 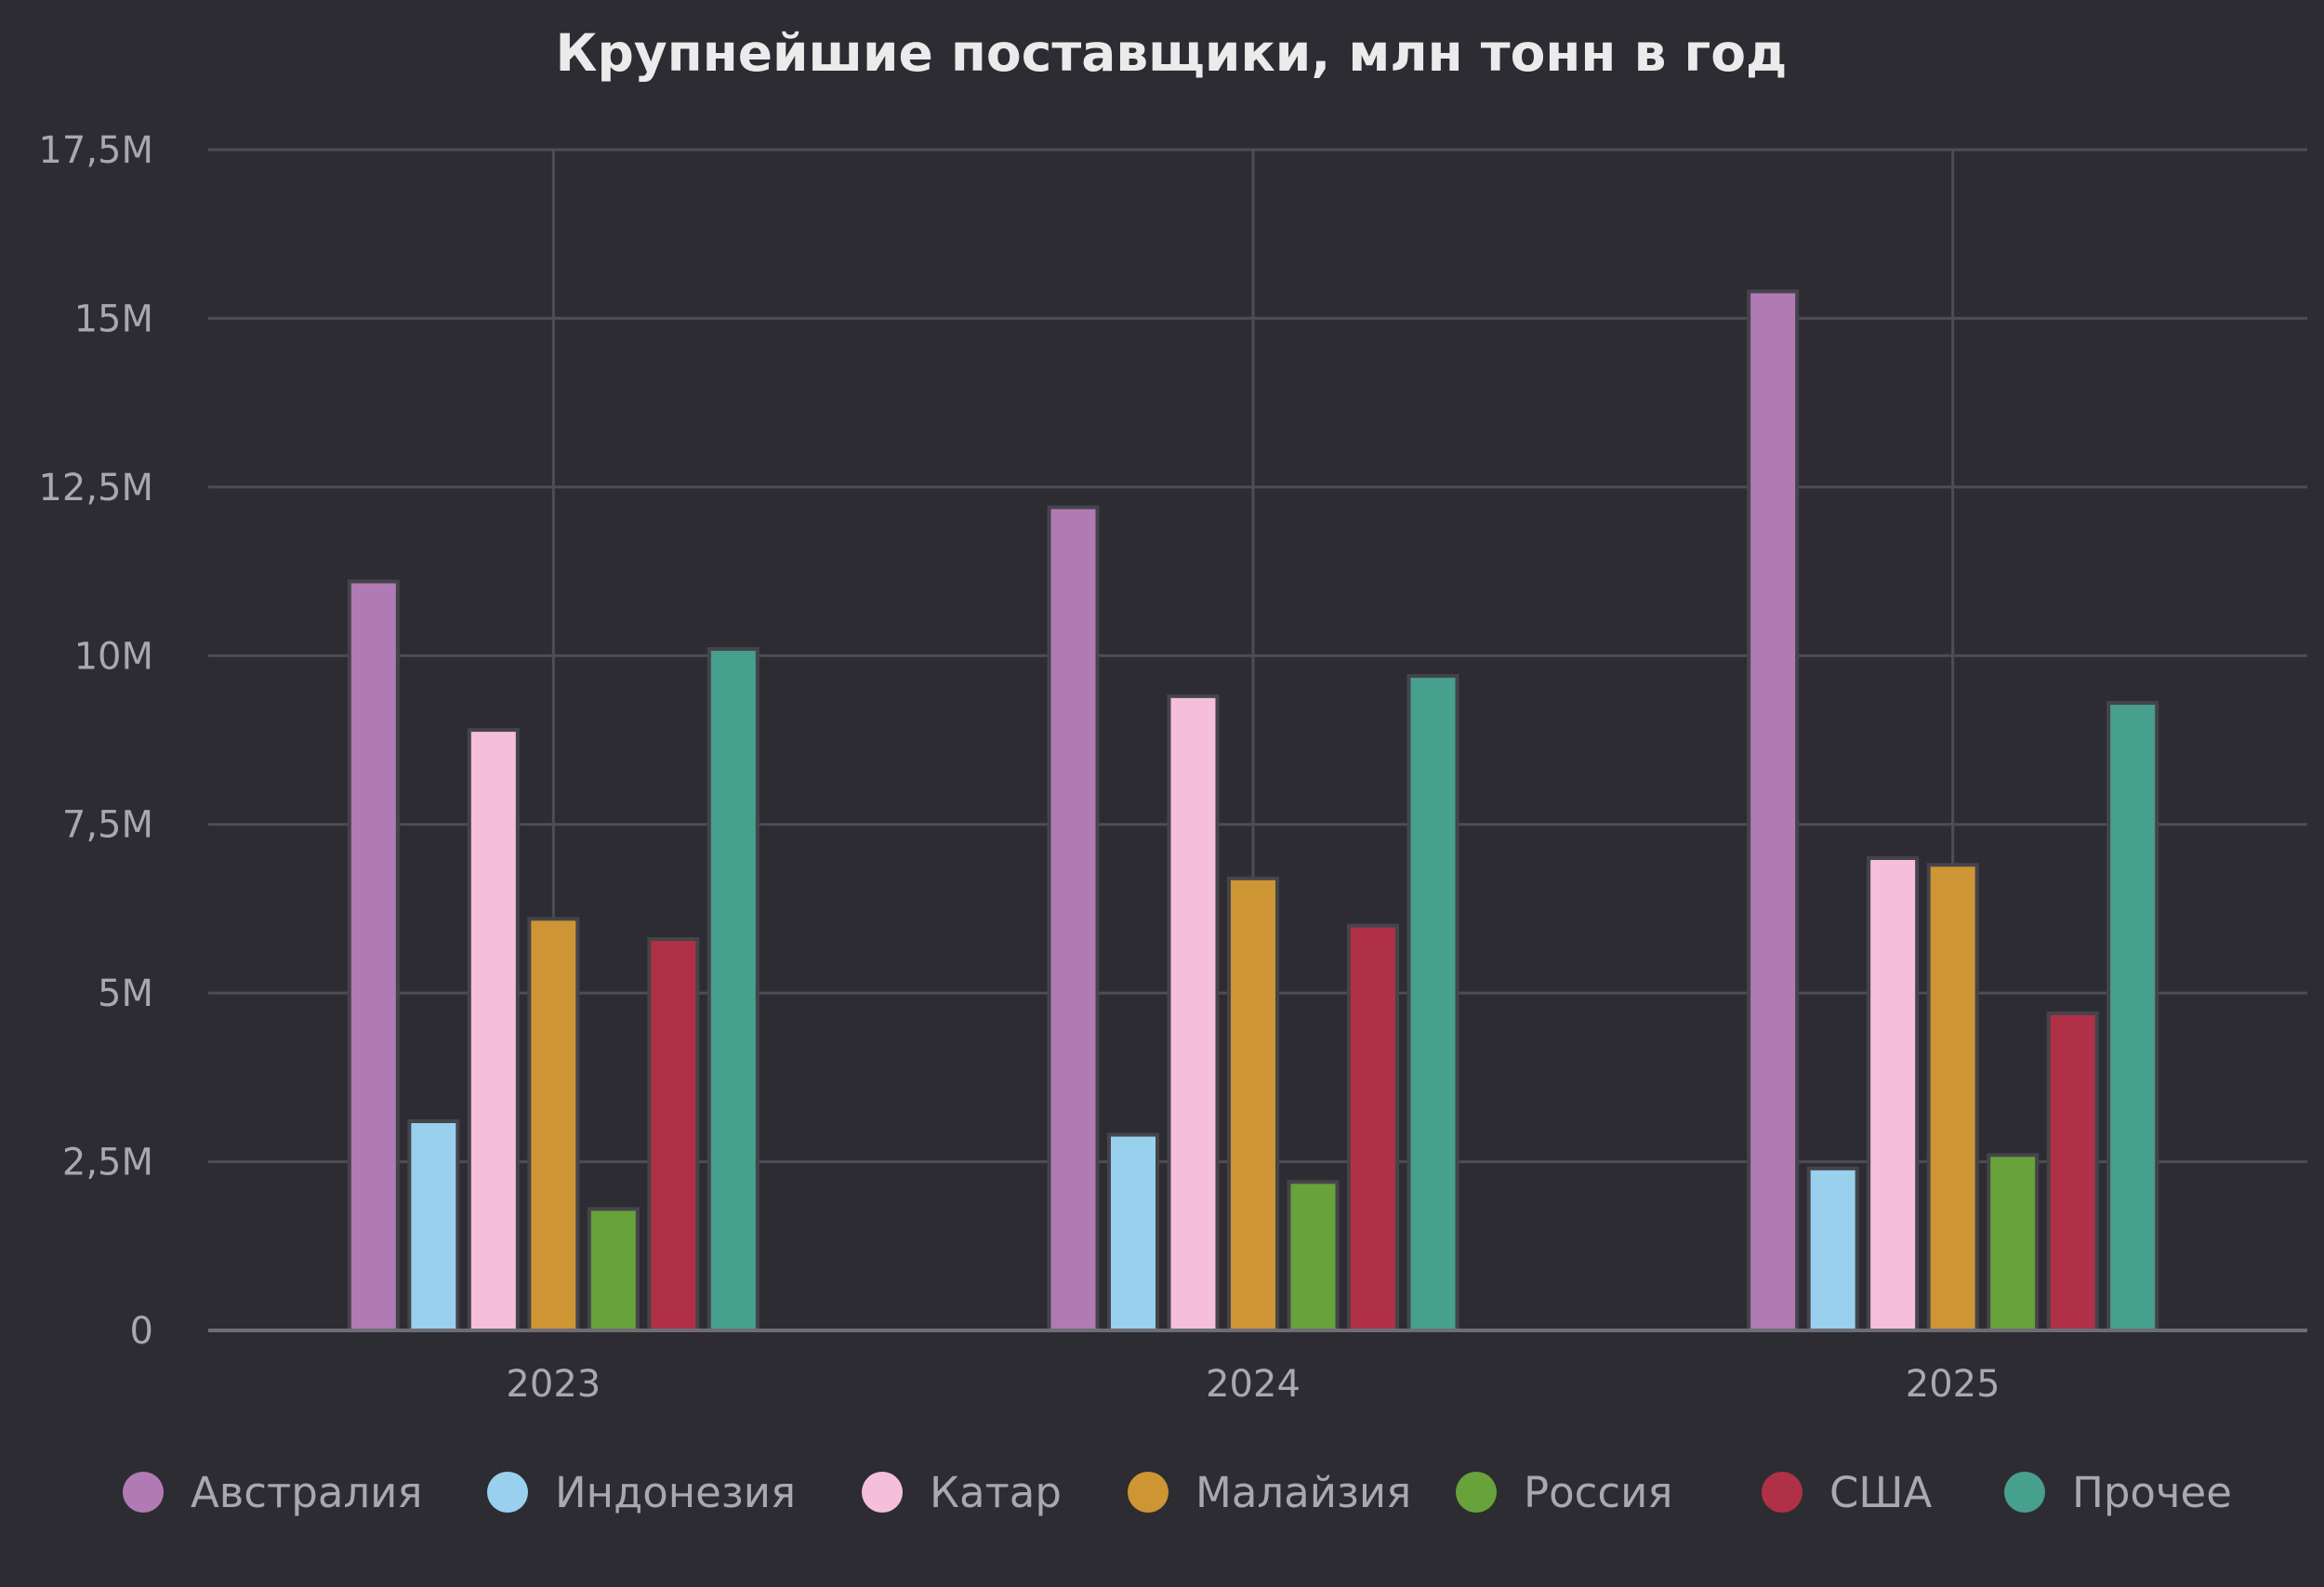 What do you see at coordinates (673, 1134) in the screenshot?
I see `bar-6-2023` at bounding box center [673, 1134].